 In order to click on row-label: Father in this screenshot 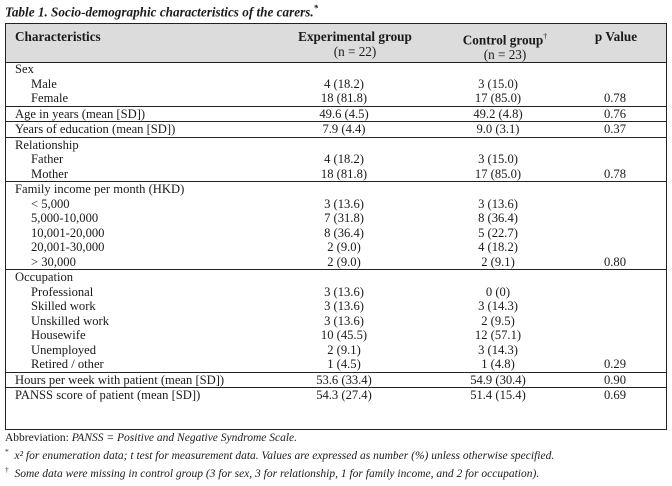, I will do `click(47, 159)`.